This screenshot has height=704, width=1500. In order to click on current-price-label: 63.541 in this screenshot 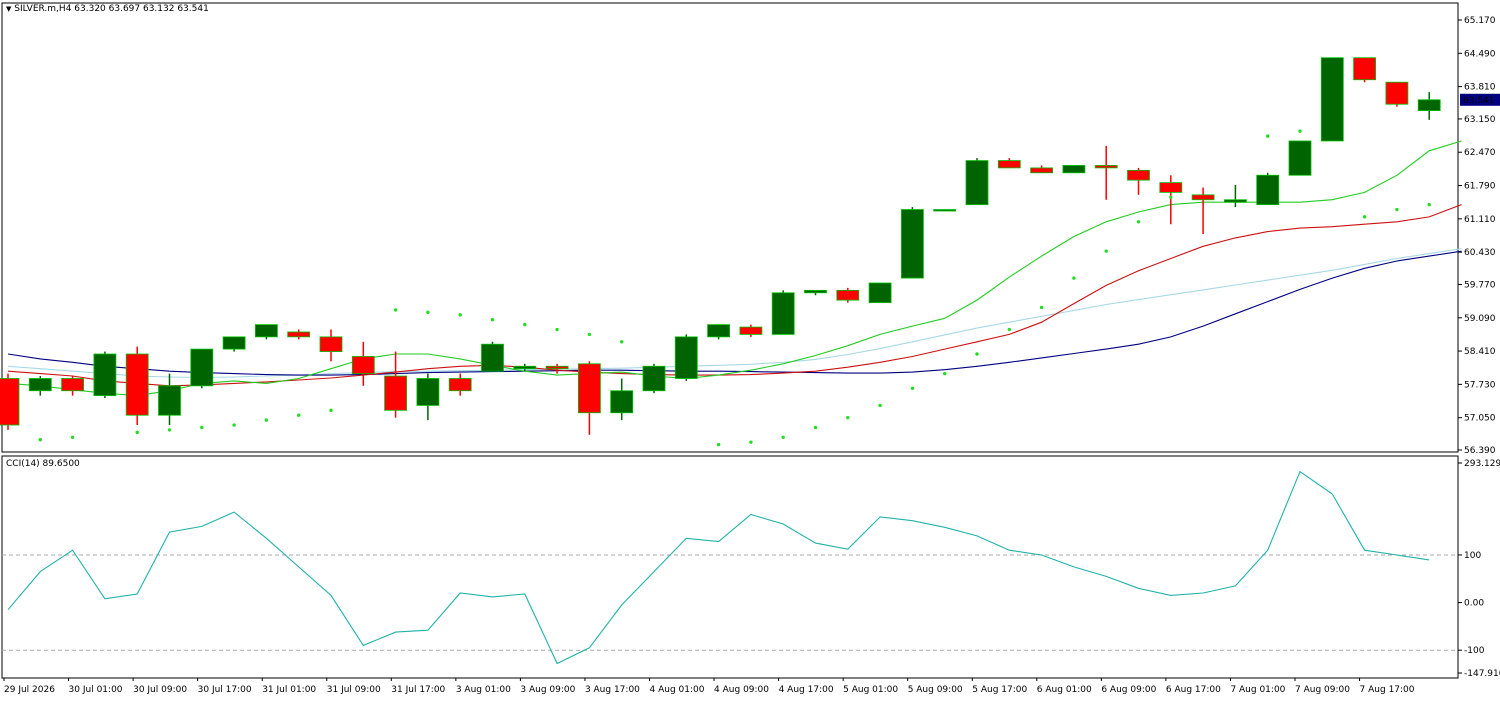, I will do `click(1479, 101)`.